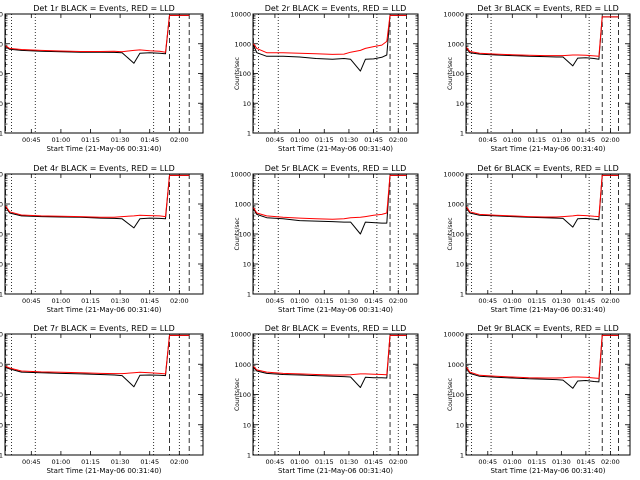  I want to click on panel-title: Det 4r BLACK = Events, RED = LLD, so click(104, 168).